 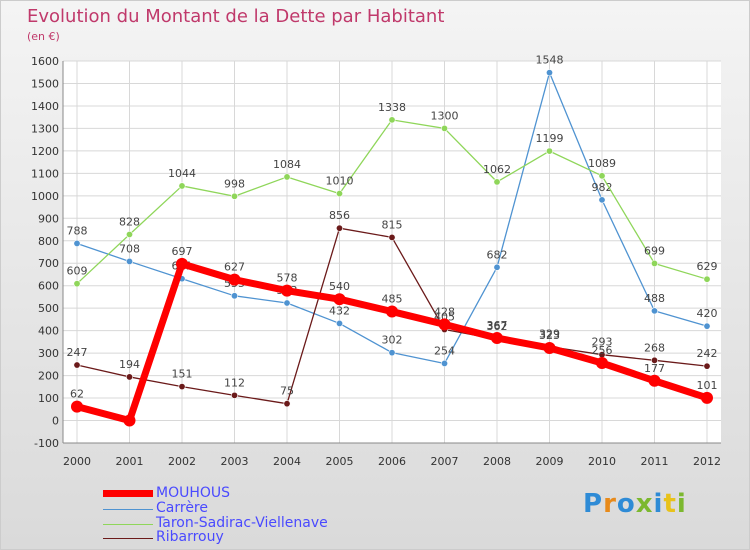 I want to click on legend-swatch-ribarrouy, so click(x=128, y=538).